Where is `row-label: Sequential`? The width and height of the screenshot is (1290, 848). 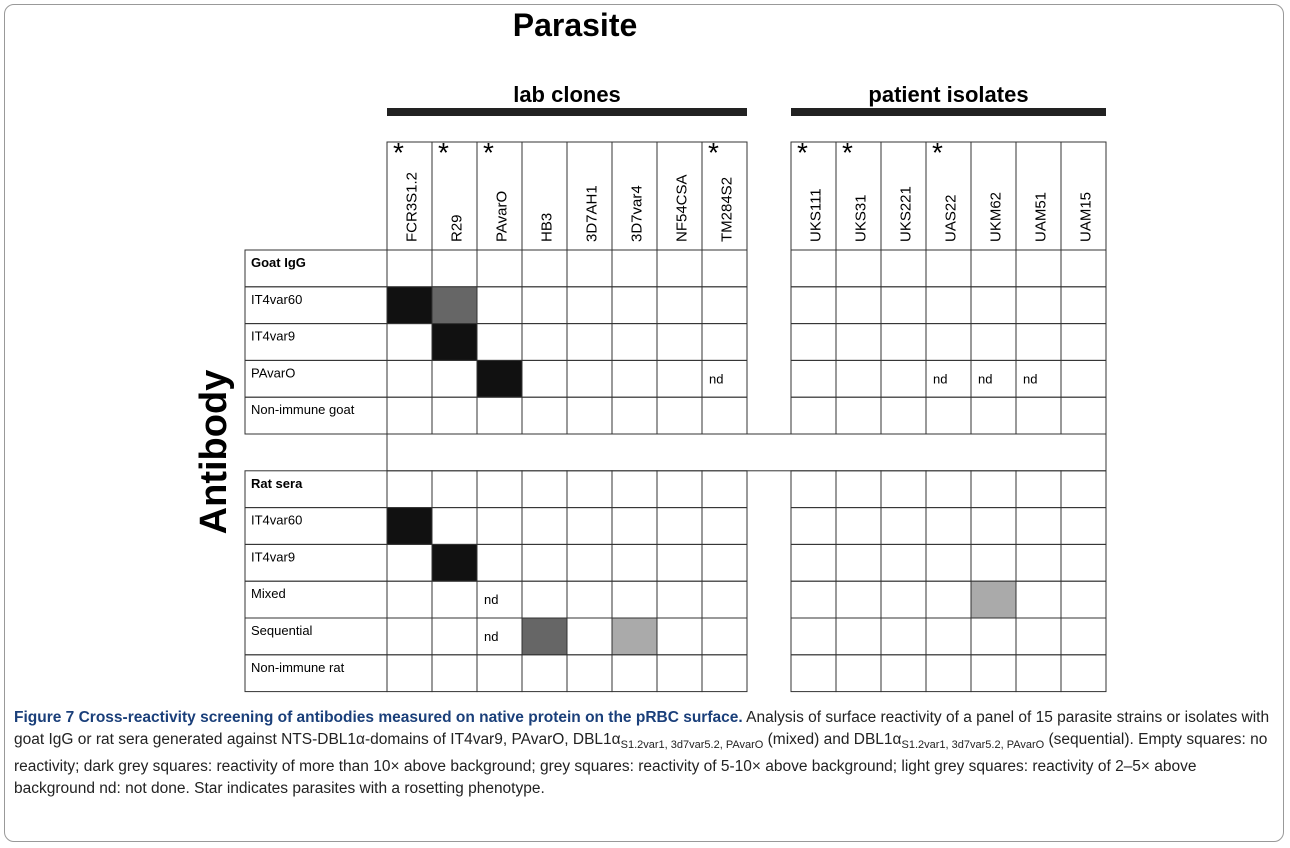 row-label: Sequential is located at coordinates (282, 630).